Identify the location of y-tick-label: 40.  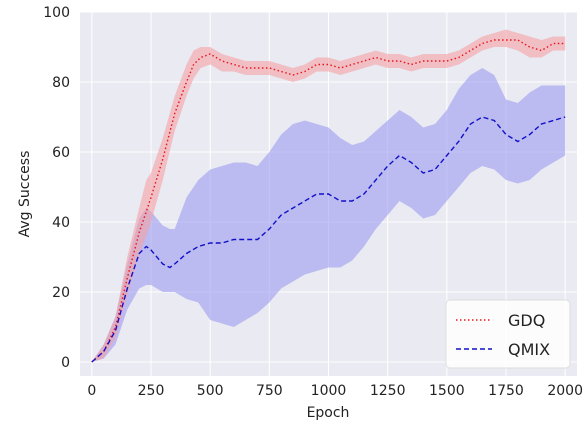
(61, 223).